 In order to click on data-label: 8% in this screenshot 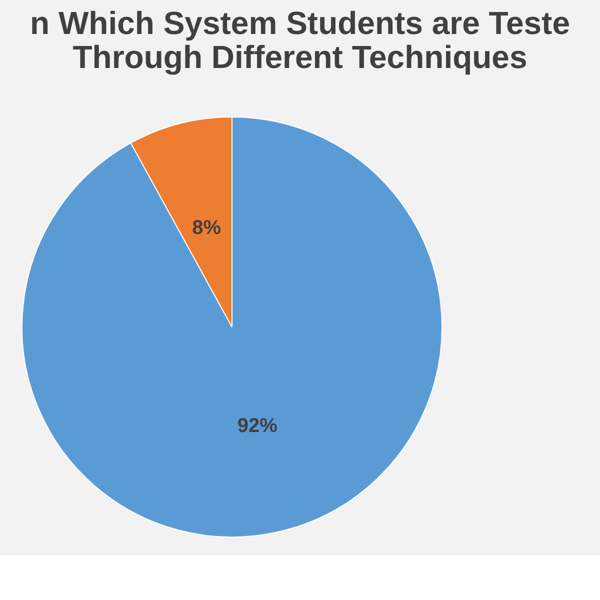, I will do `click(207, 228)`.